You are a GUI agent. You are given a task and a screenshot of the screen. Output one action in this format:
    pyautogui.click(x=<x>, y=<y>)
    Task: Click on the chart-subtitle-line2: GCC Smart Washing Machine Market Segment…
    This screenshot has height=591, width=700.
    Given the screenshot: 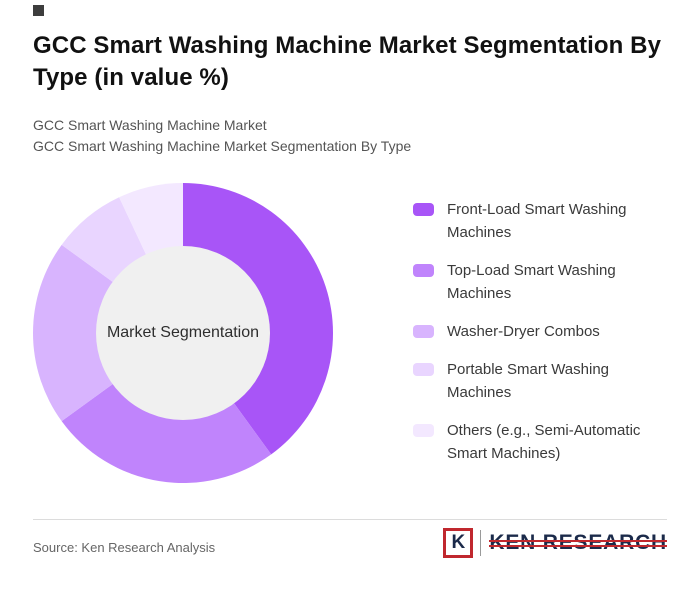 What is the action you would take?
    pyautogui.click(x=222, y=146)
    